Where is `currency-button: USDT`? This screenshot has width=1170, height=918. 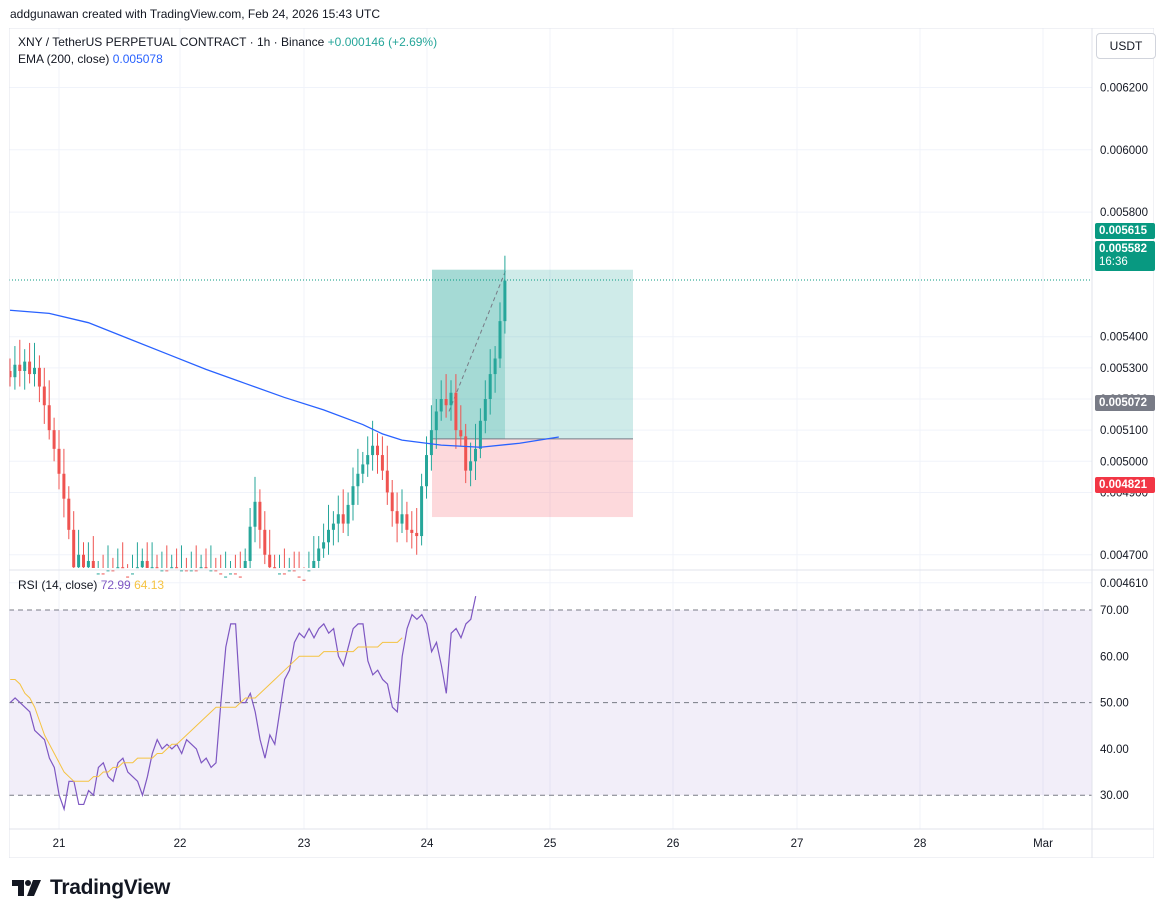 currency-button: USDT is located at coordinates (1126, 46).